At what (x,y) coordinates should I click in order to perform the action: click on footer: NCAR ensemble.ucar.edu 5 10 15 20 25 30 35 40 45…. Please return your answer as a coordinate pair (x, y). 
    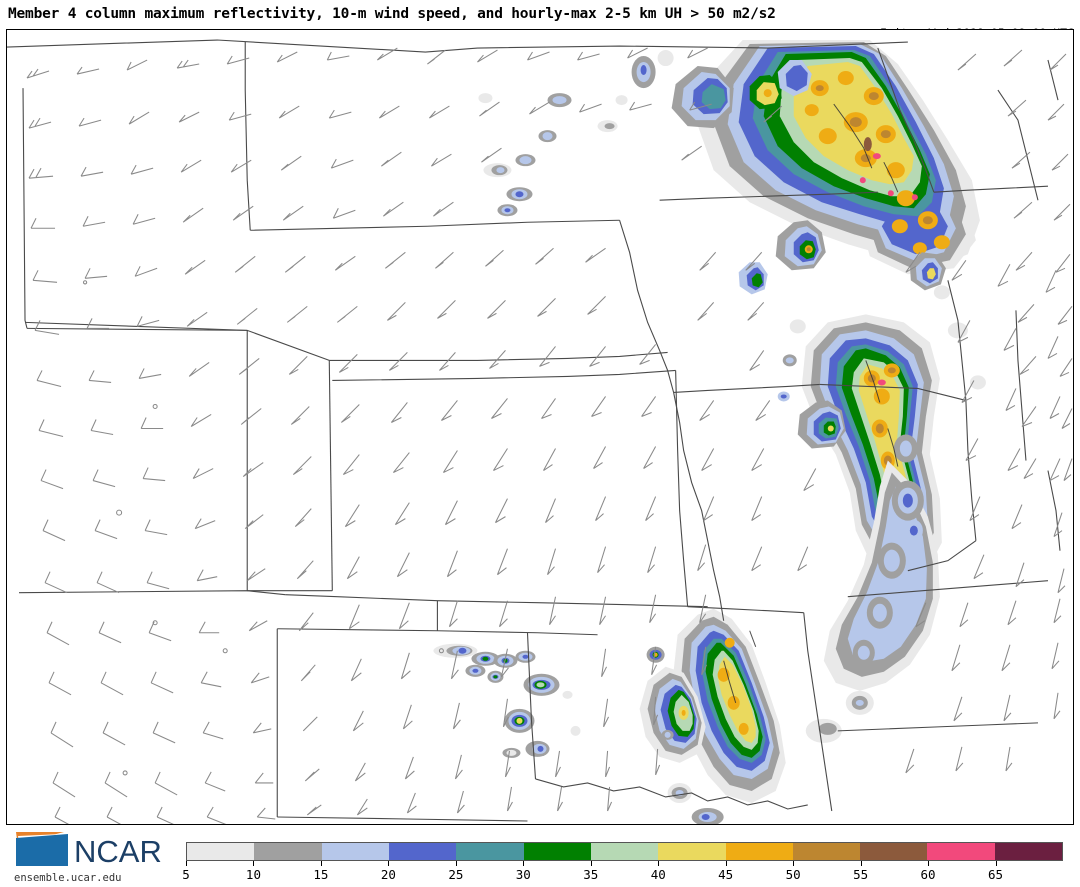
    Looking at the image, I should click on (540, 856).